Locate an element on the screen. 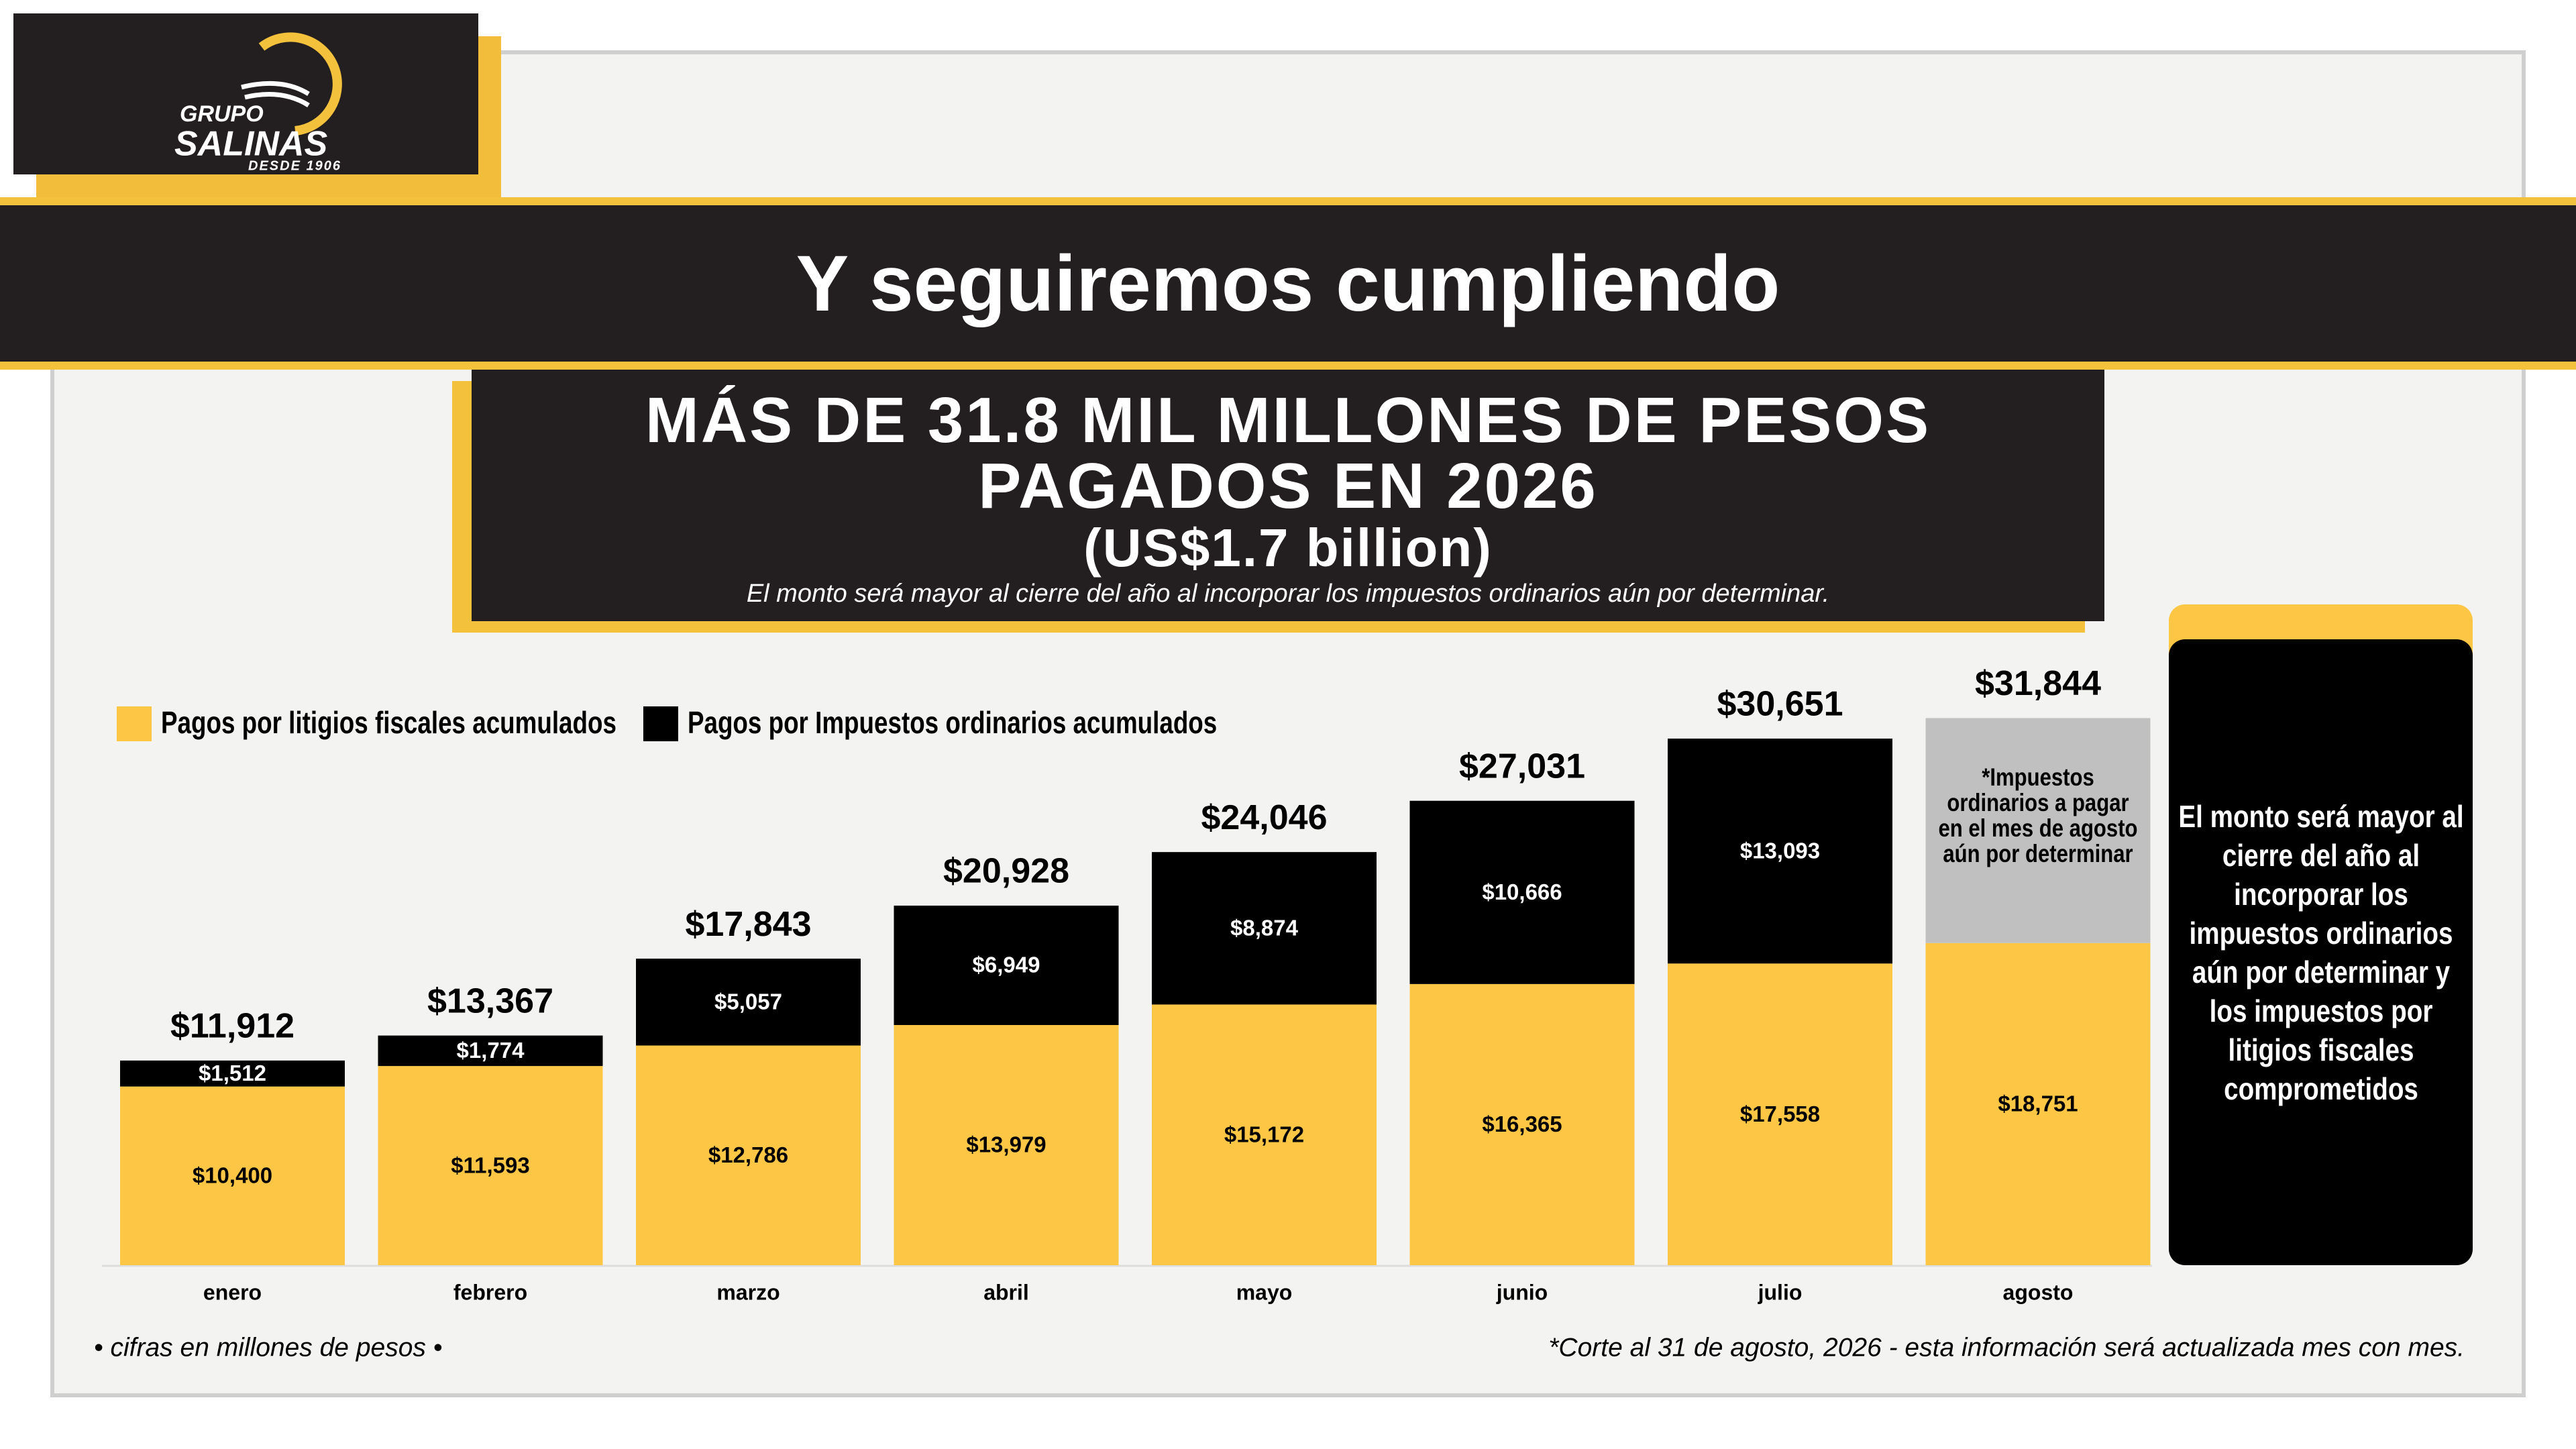 The width and height of the screenshot is (2576, 1449). logo-arc is located at coordinates (300, 84).